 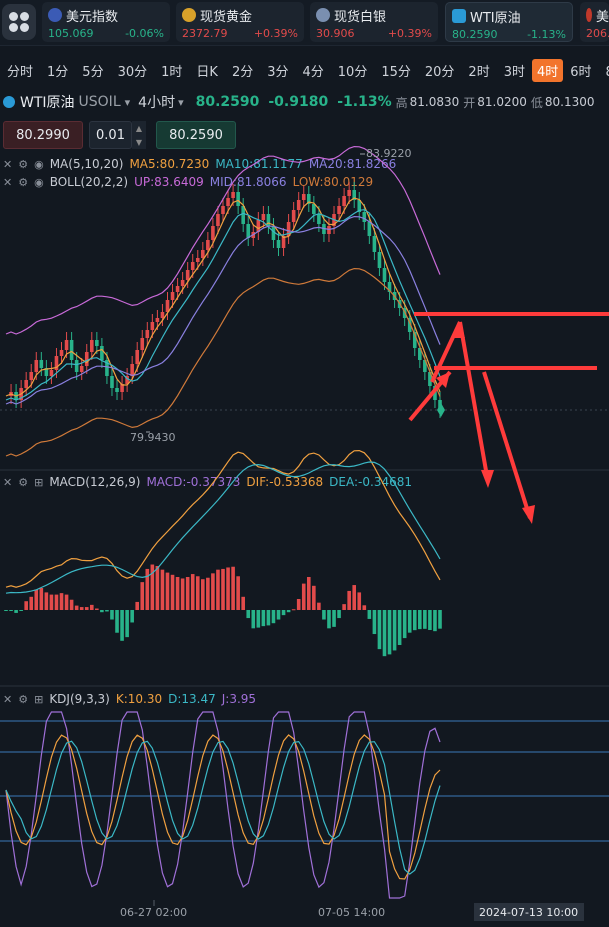 I want to click on ticker-spot-silver: 现货白银 30.906 +0.39%, so click(x=374, y=22).